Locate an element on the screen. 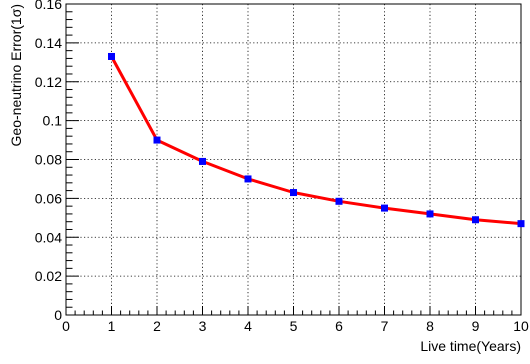 The height and width of the screenshot is (364, 530). y-tick-label: 0.16 is located at coordinates (48, 6).